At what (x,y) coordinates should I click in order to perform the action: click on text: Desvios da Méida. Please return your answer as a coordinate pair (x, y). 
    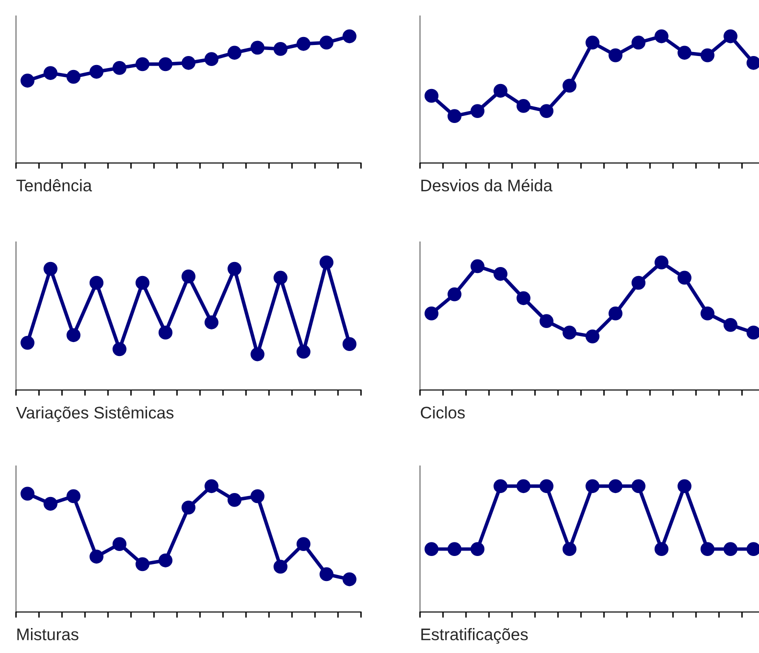
    Looking at the image, I should click on (486, 185).